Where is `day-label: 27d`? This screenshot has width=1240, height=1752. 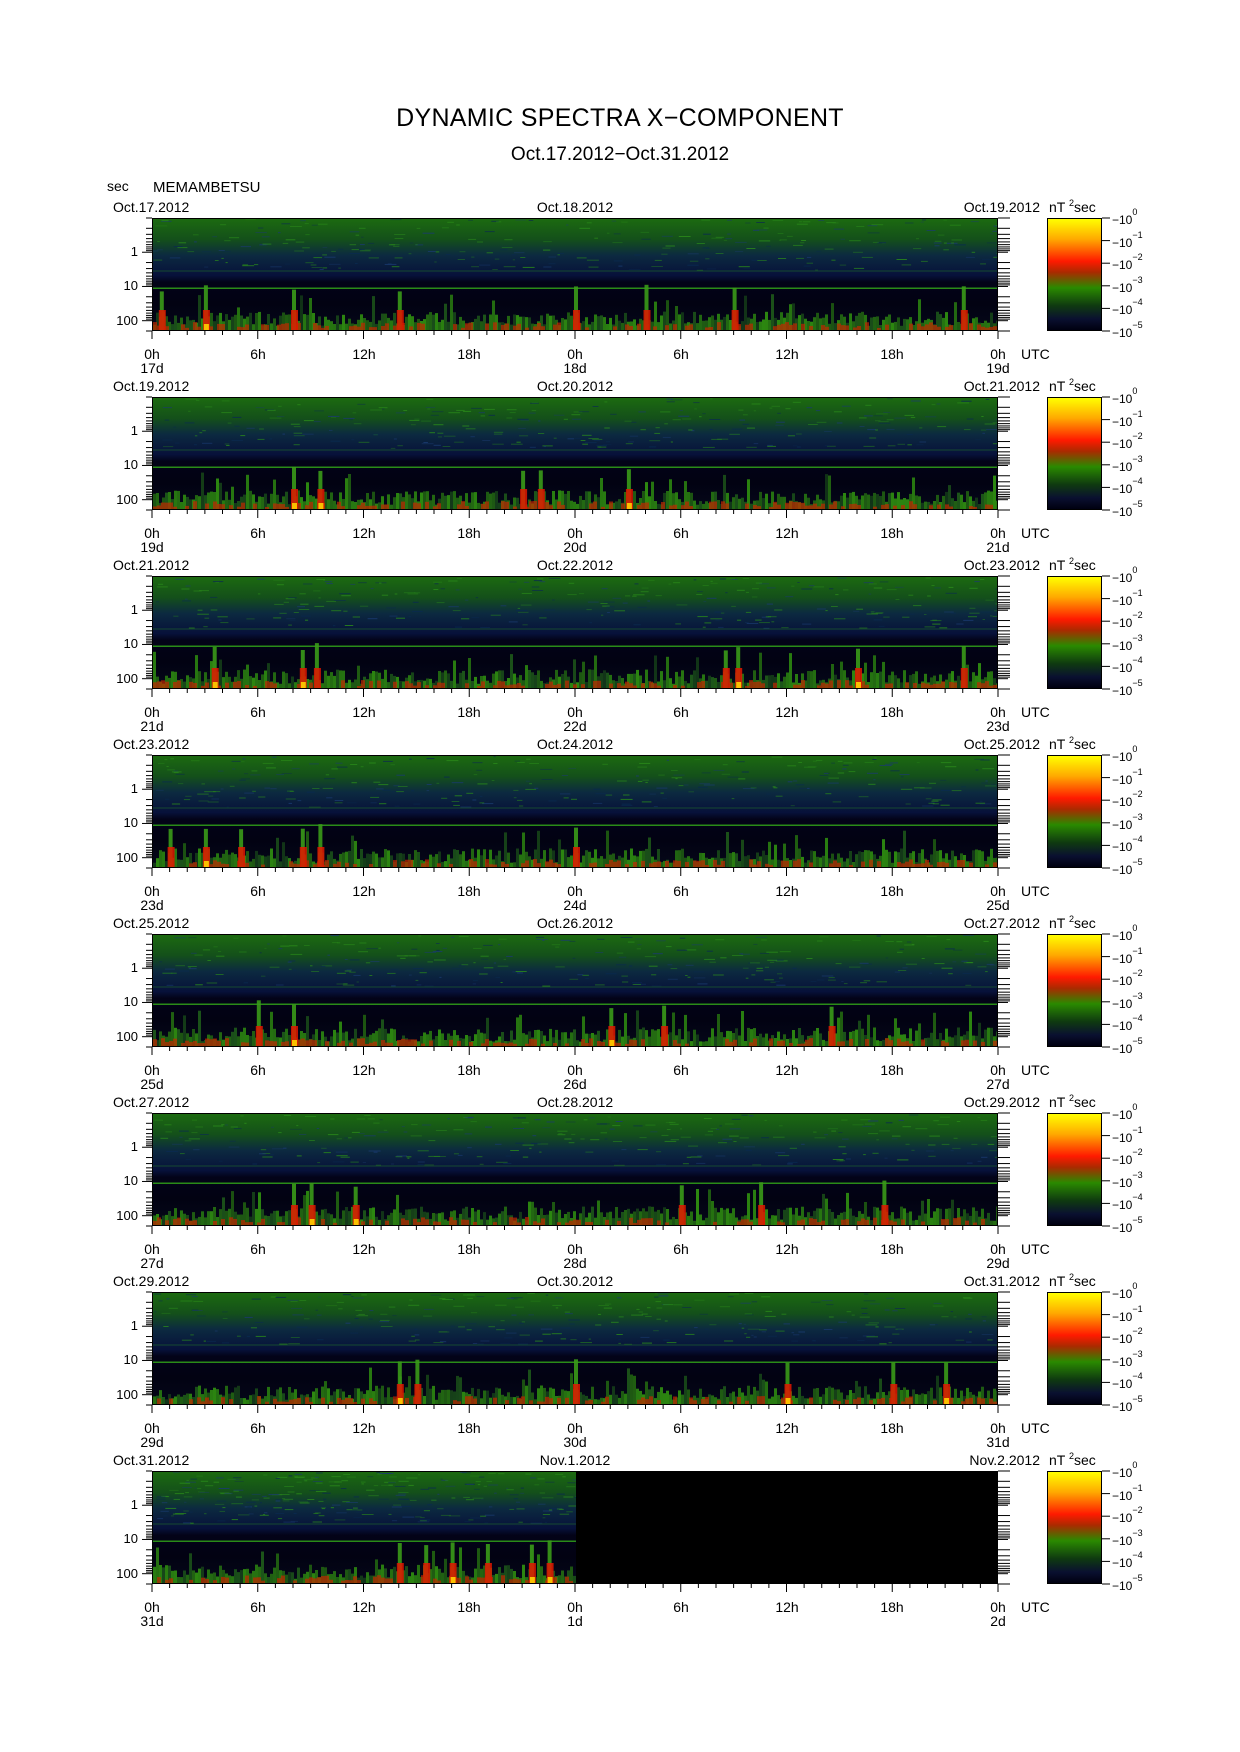 day-label: 27d is located at coordinates (998, 1084).